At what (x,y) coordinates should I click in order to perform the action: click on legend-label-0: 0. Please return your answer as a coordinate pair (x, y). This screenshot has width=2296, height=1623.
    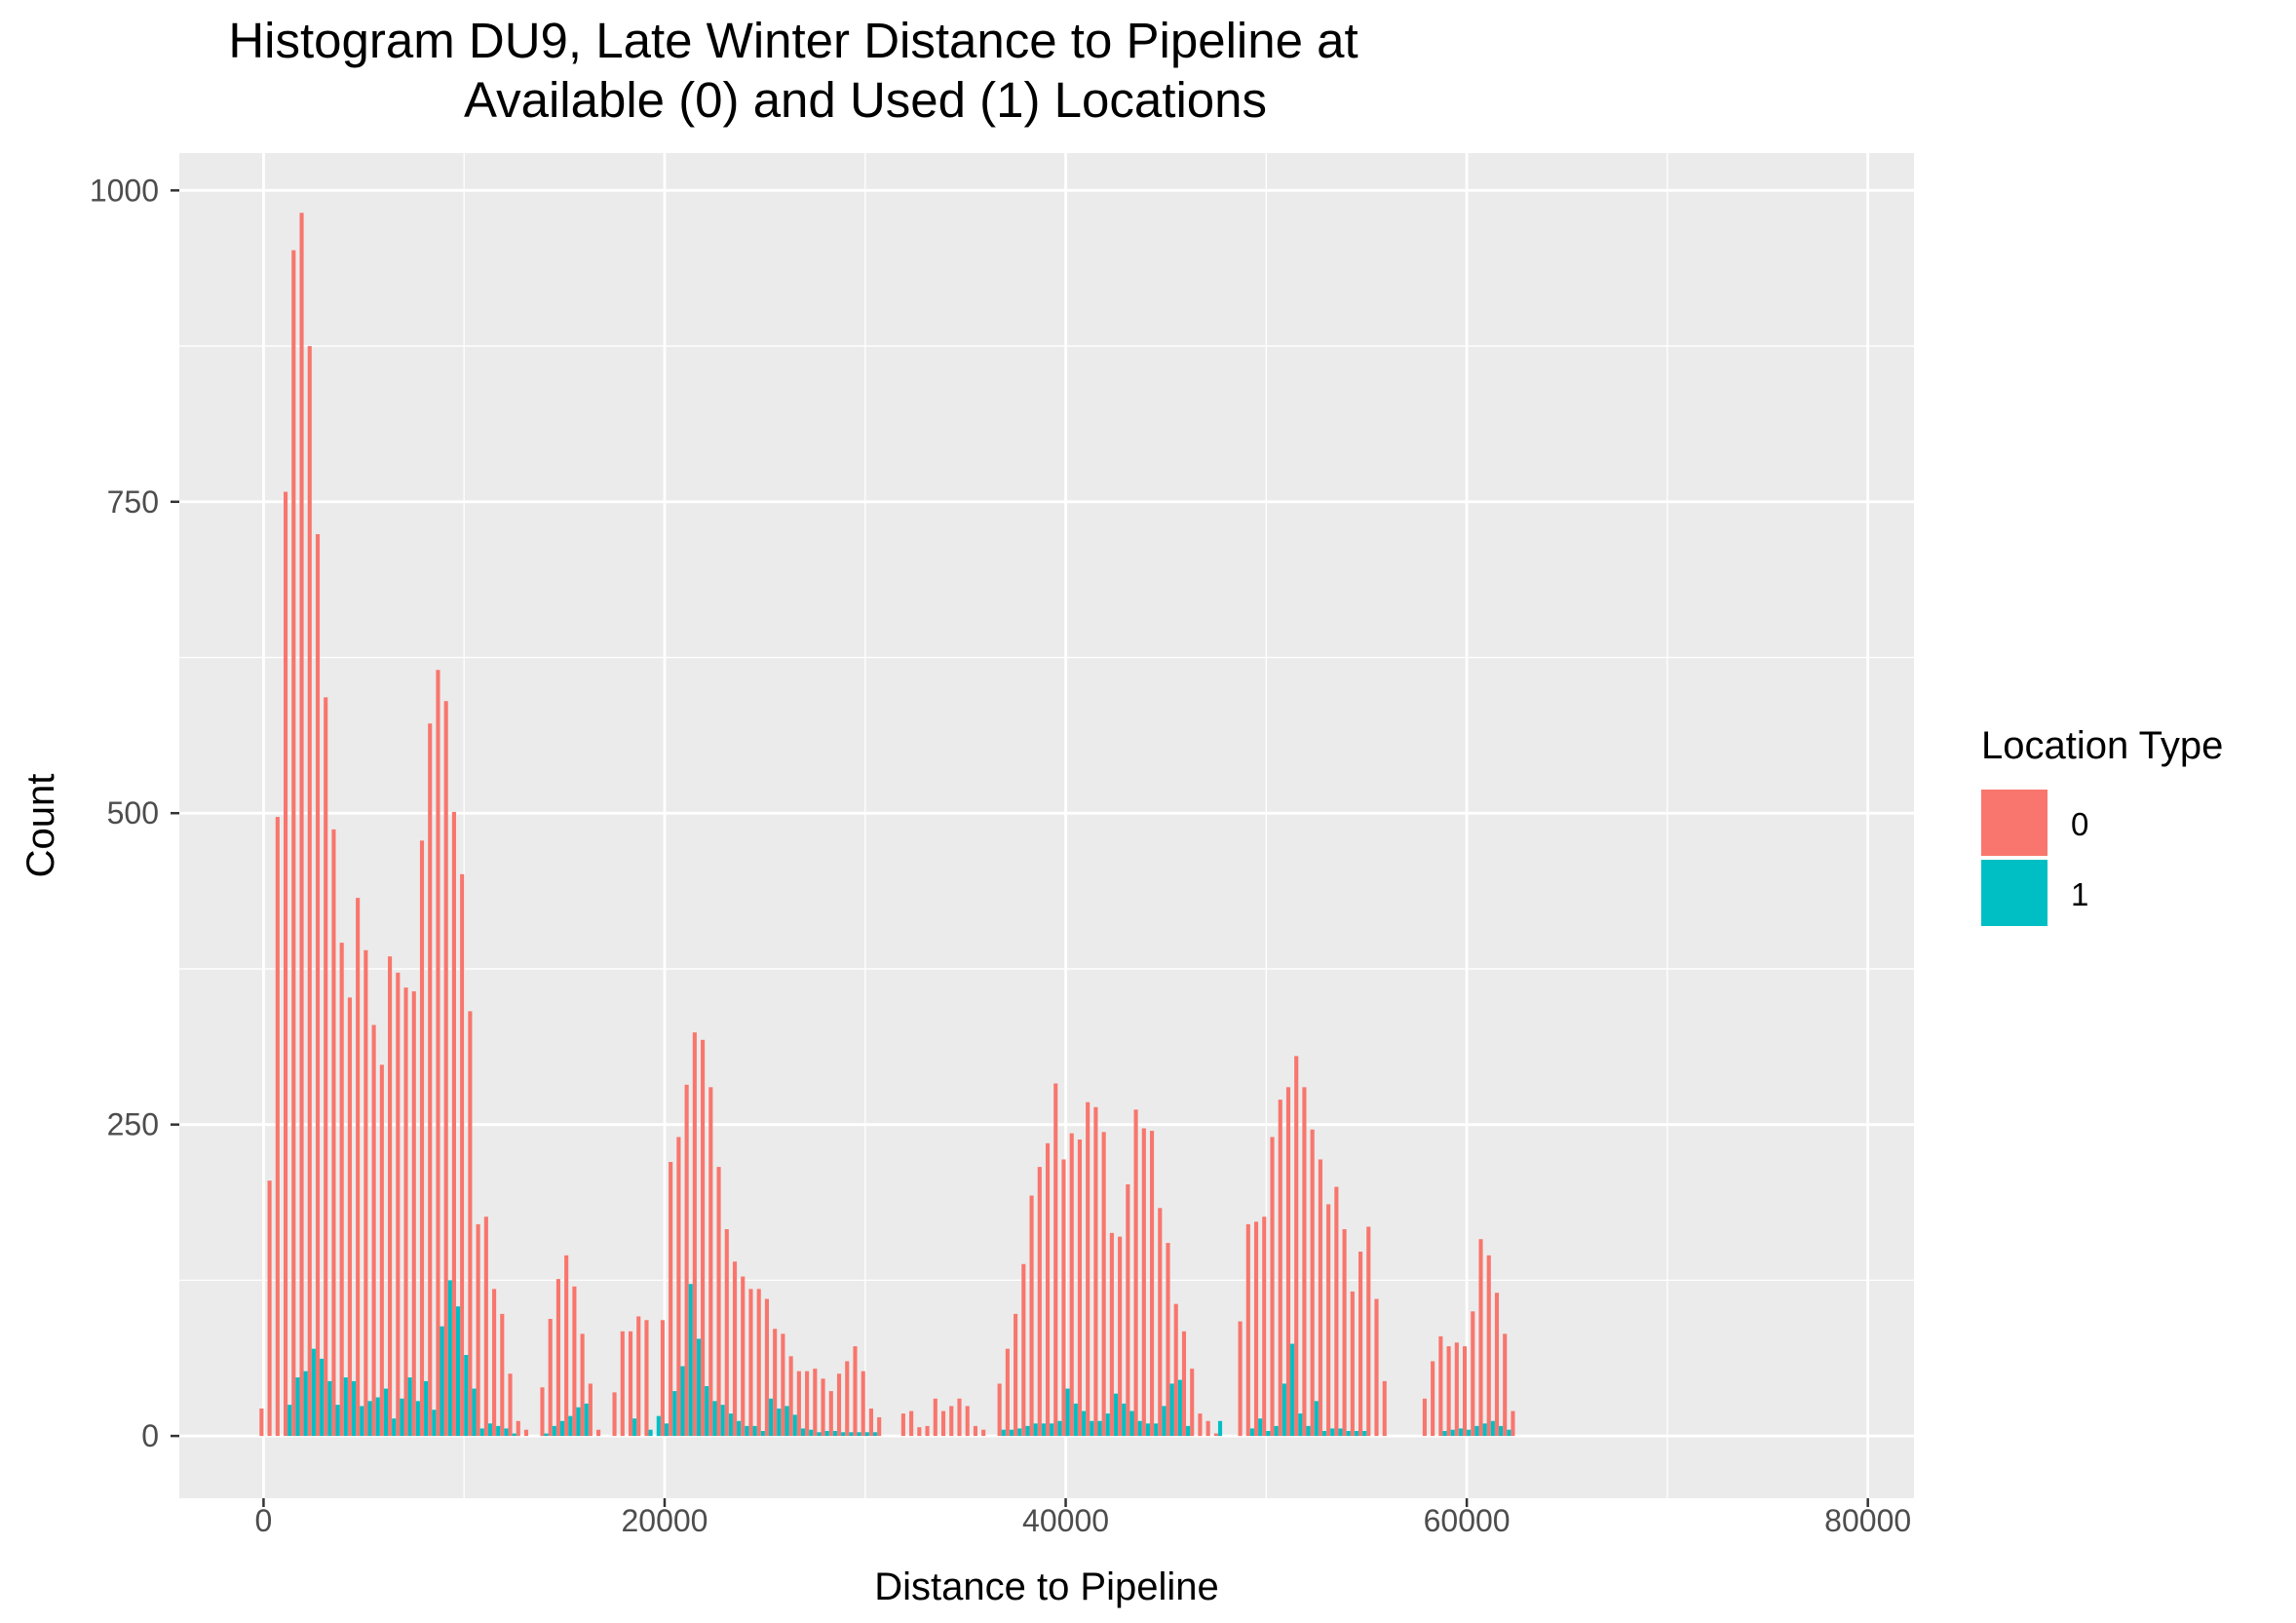
    Looking at the image, I should click on (2079, 824).